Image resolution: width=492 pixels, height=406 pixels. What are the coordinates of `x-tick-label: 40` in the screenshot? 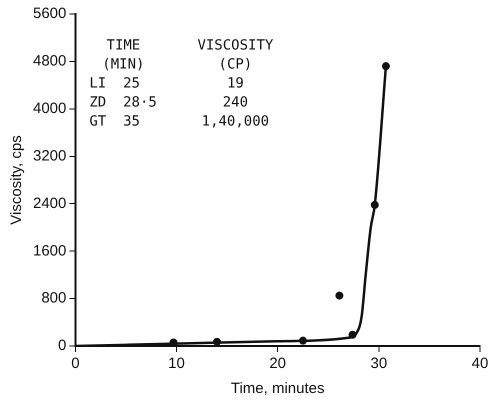 It's located at (480, 363).